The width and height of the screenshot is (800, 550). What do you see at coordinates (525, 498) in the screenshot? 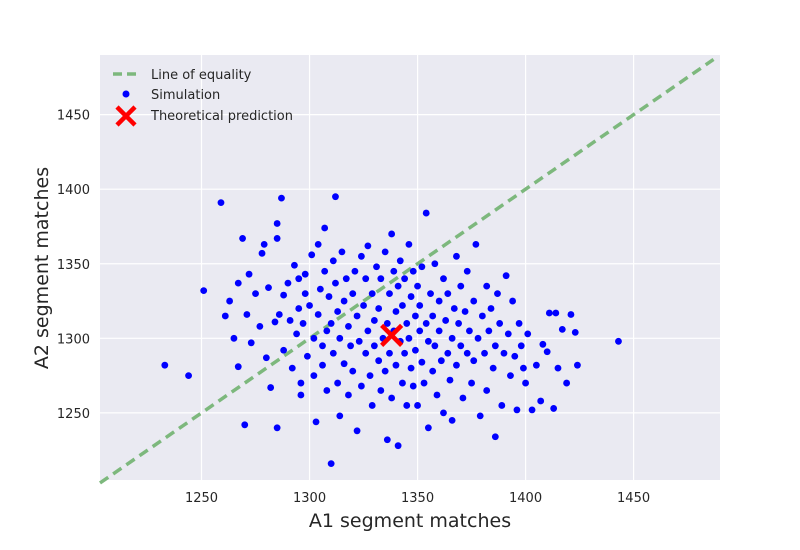
I see `x-tick-label: 1400` at bounding box center [525, 498].